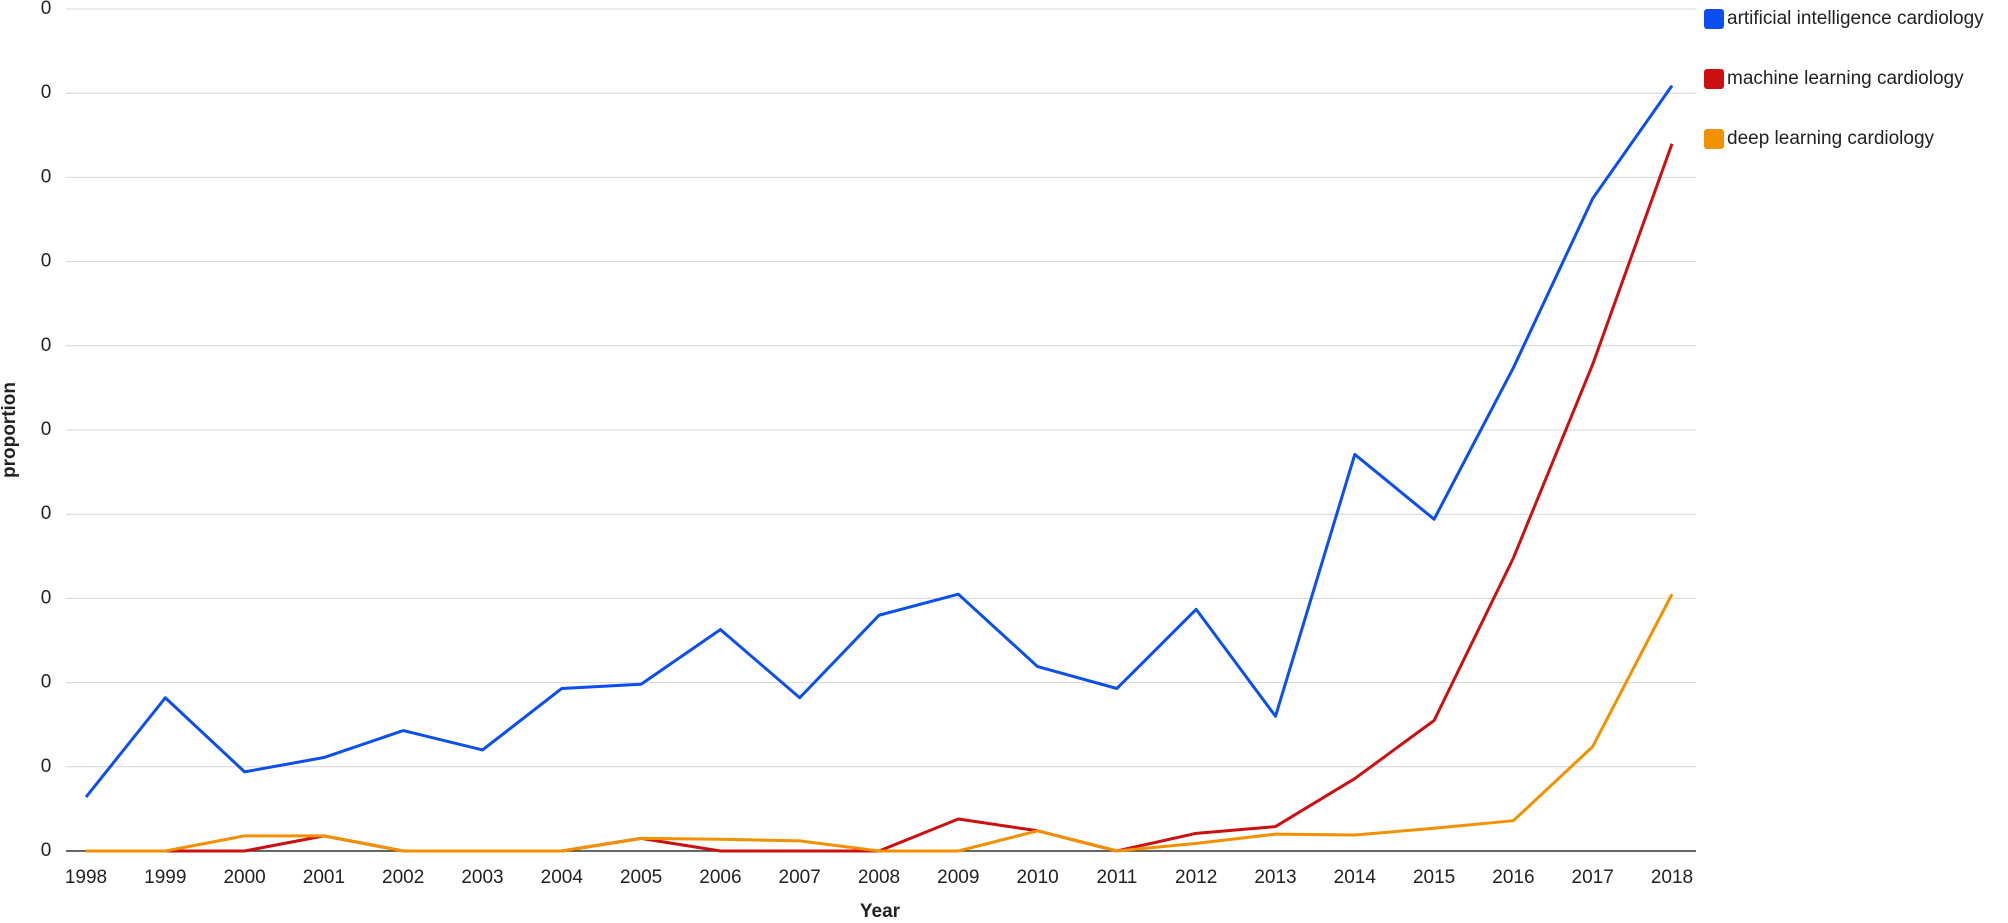 This screenshot has height=923, width=2008. Describe the element at coordinates (1855, 18) in the screenshot. I see `legend-label: artificial intelligence cardiology` at that location.